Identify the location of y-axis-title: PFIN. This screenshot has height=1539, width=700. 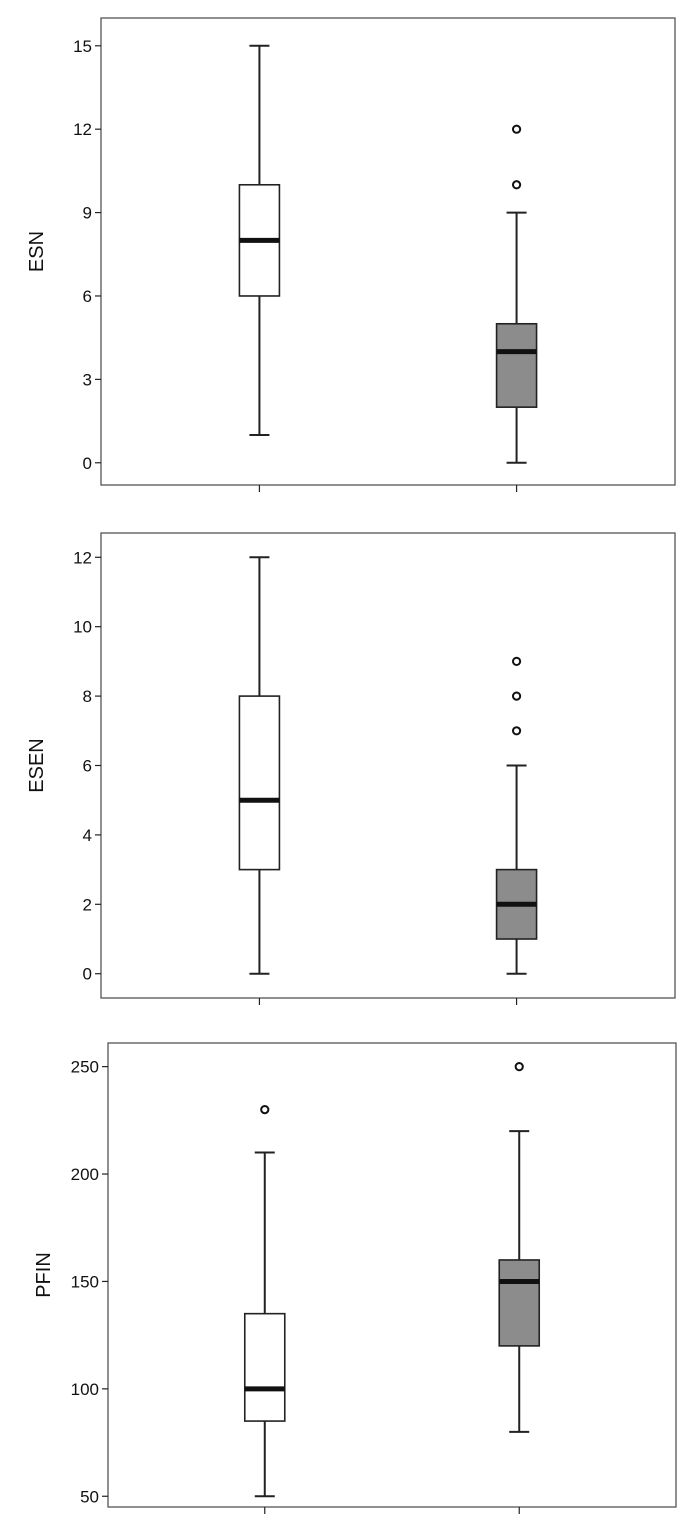
(44, 1275).